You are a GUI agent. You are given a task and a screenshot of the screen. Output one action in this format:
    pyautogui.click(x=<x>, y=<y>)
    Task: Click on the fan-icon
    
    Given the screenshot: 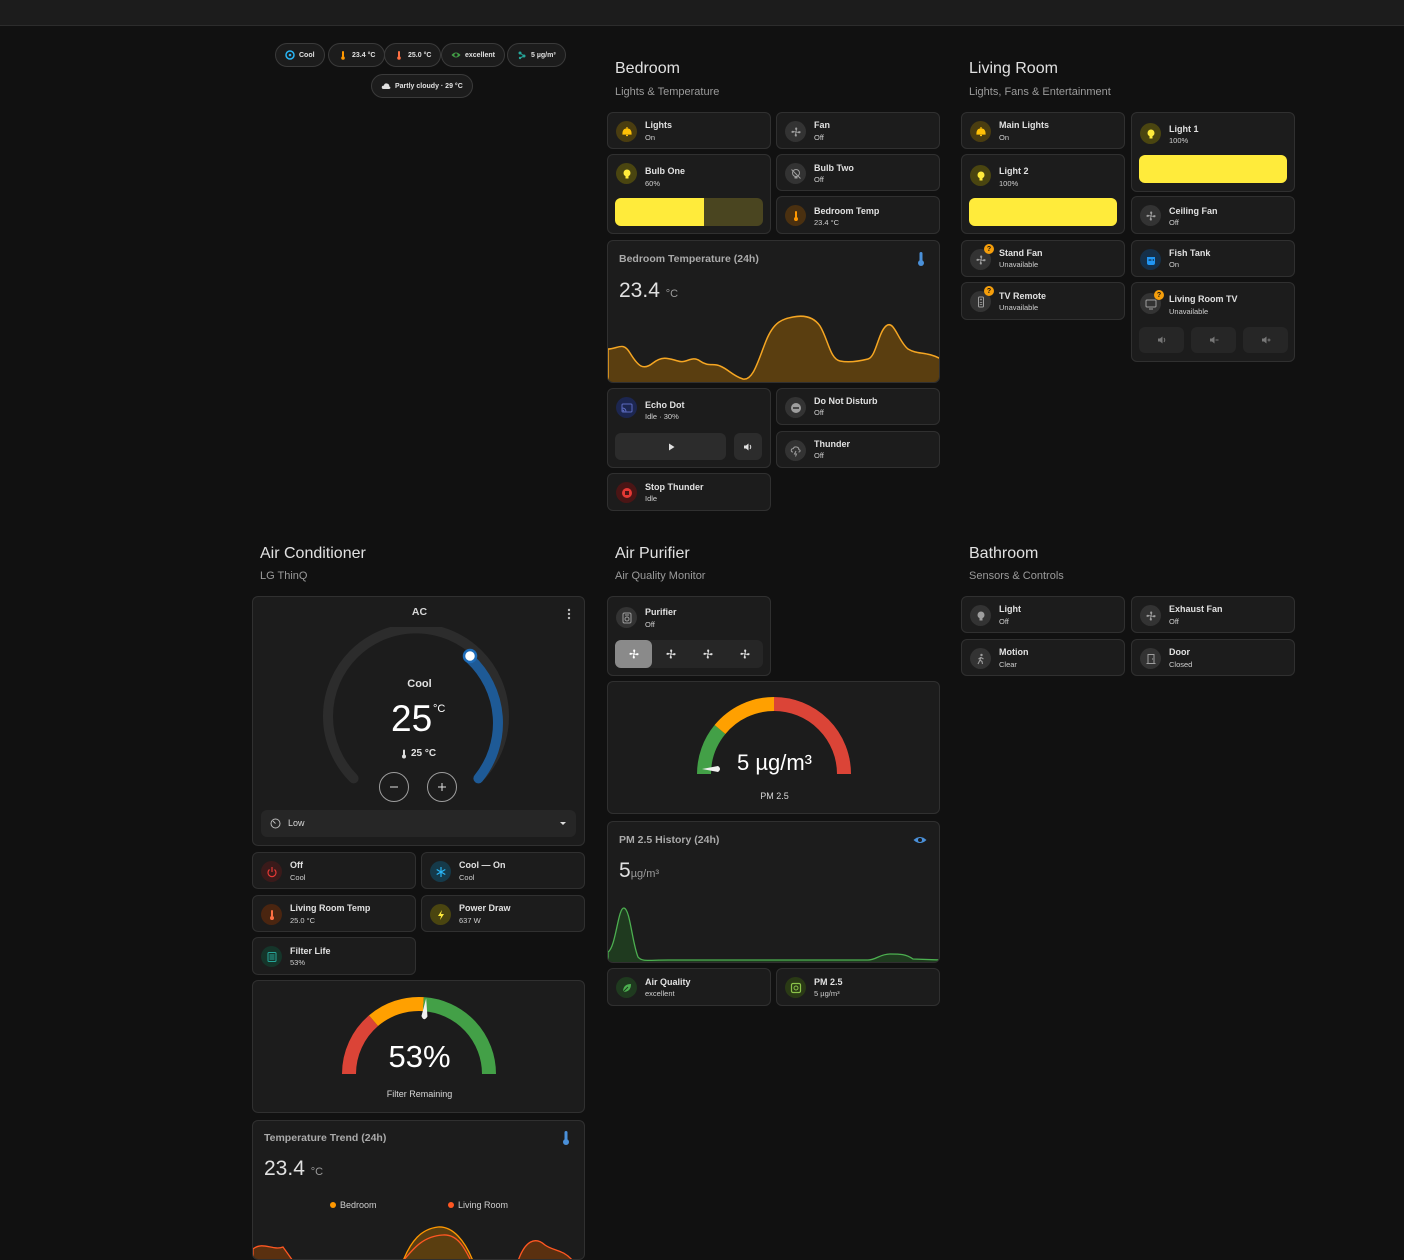 What is the action you would take?
    pyautogui.click(x=795, y=131)
    